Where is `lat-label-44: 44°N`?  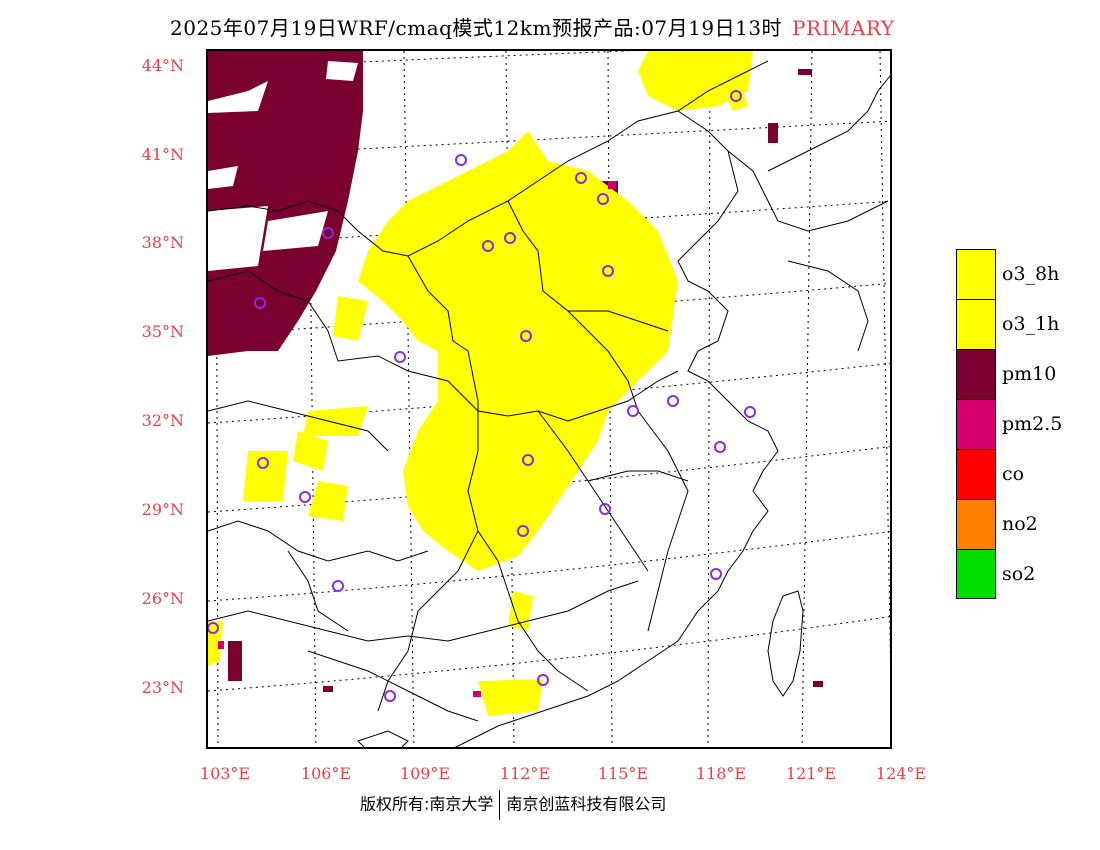 lat-label-44: 44°N is located at coordinates (162, 65).